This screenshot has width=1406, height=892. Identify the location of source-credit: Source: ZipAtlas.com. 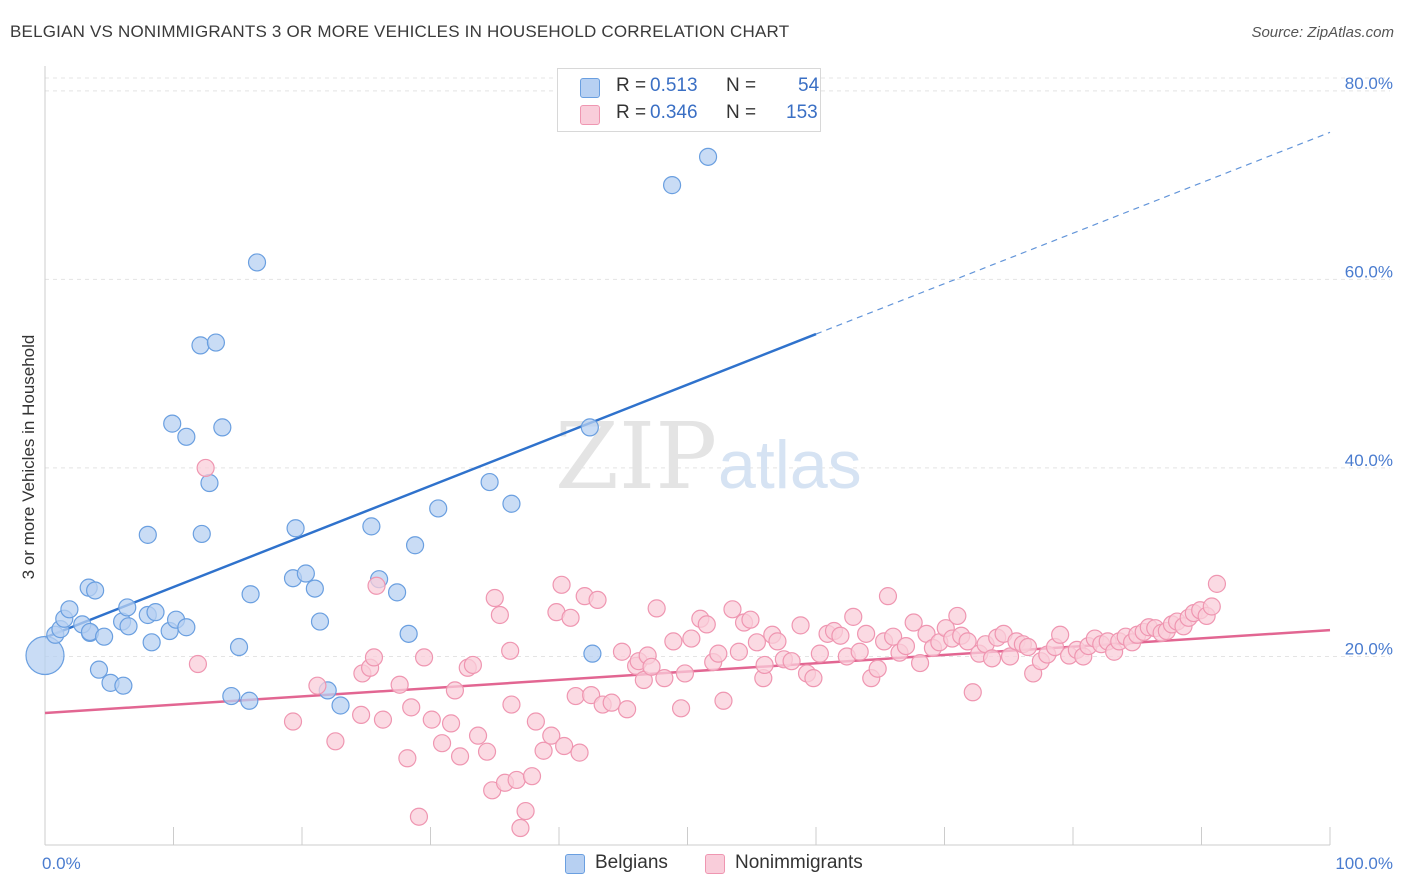
(1322, 32).